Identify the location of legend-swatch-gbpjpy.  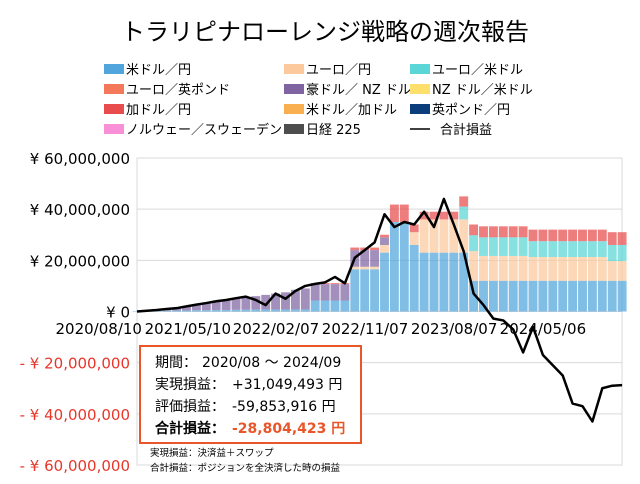
(420, 109).